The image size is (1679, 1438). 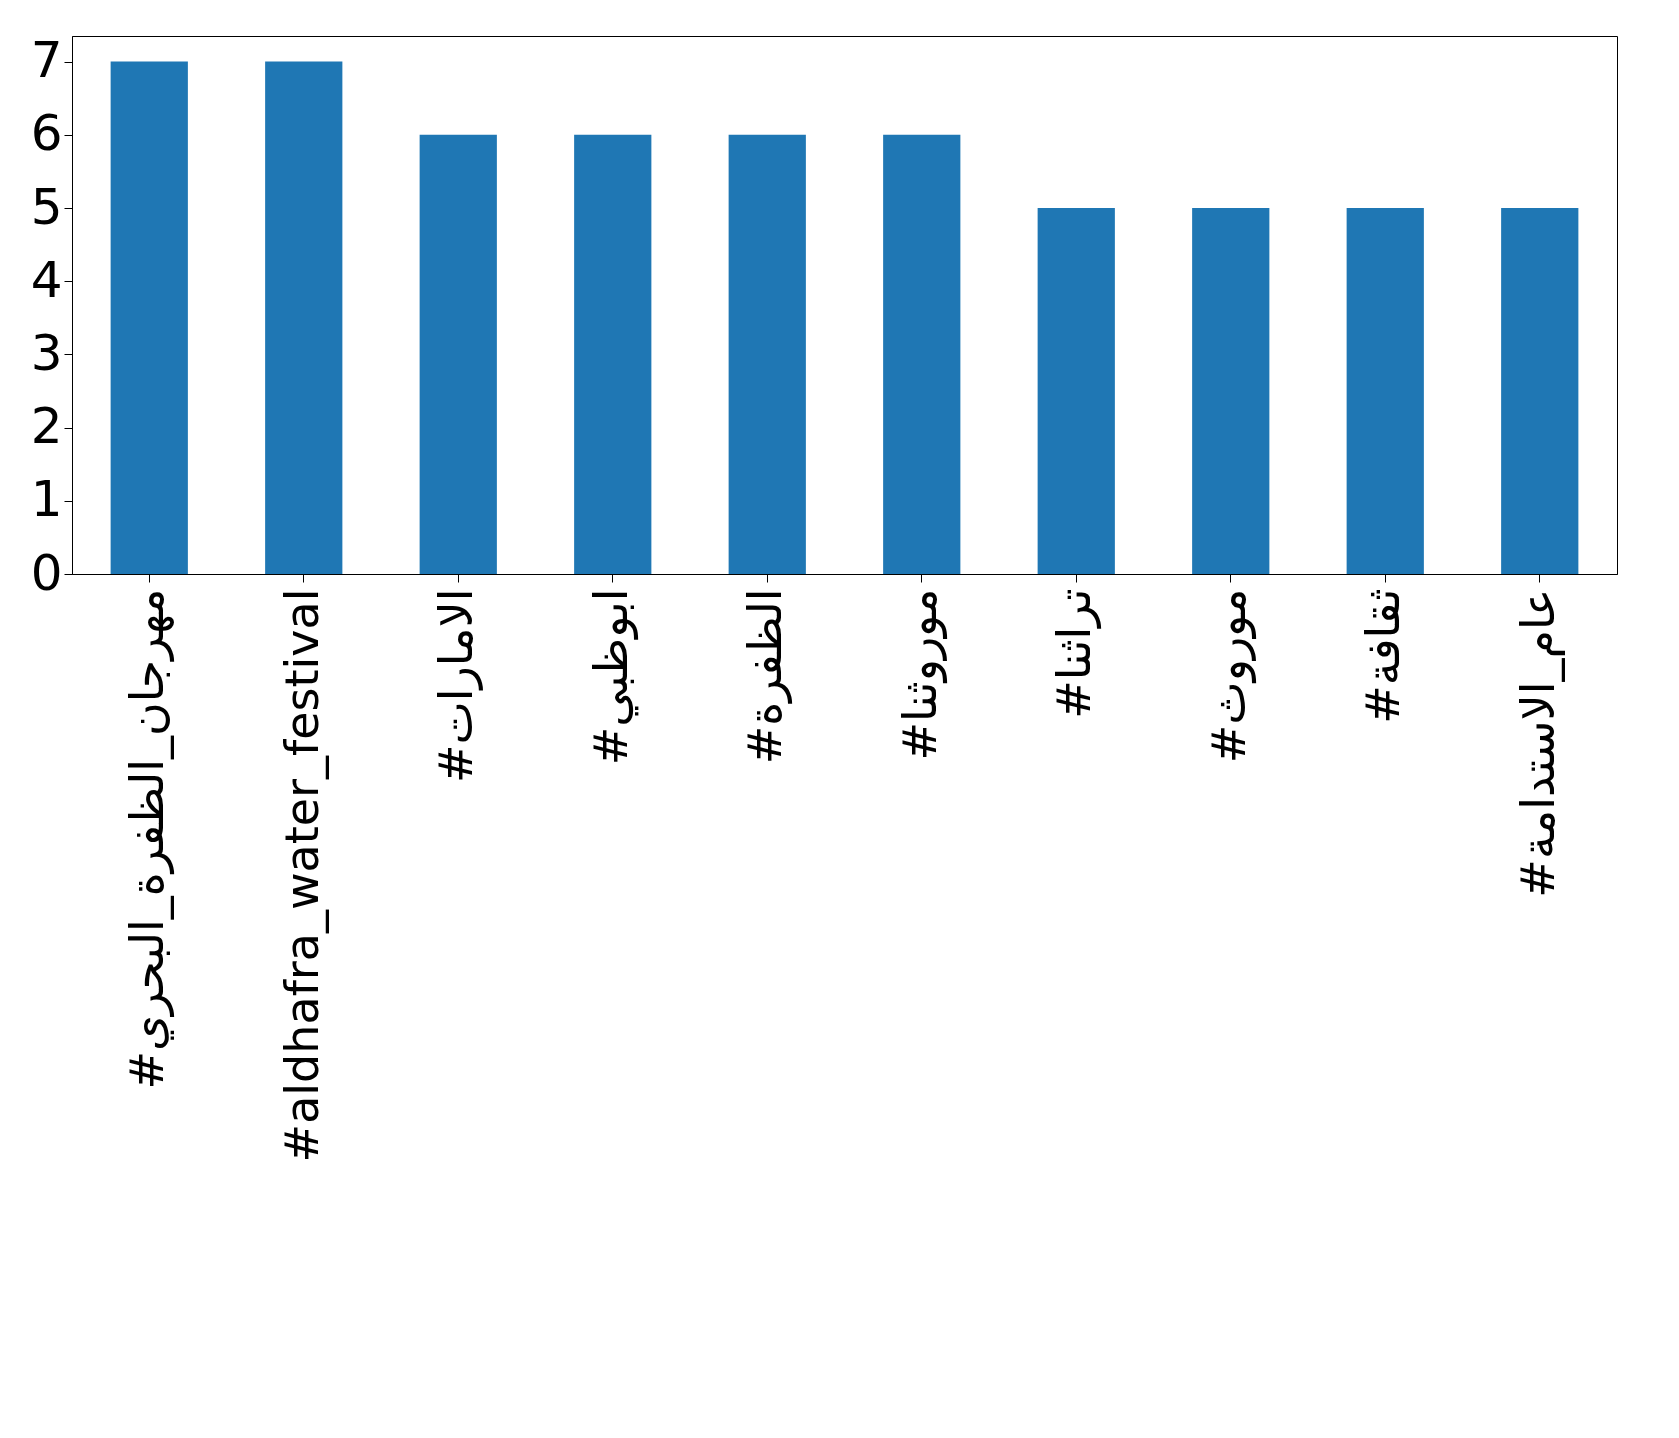 I want to click on x-tick-label: #الامارات, so click(x=456, y=686).